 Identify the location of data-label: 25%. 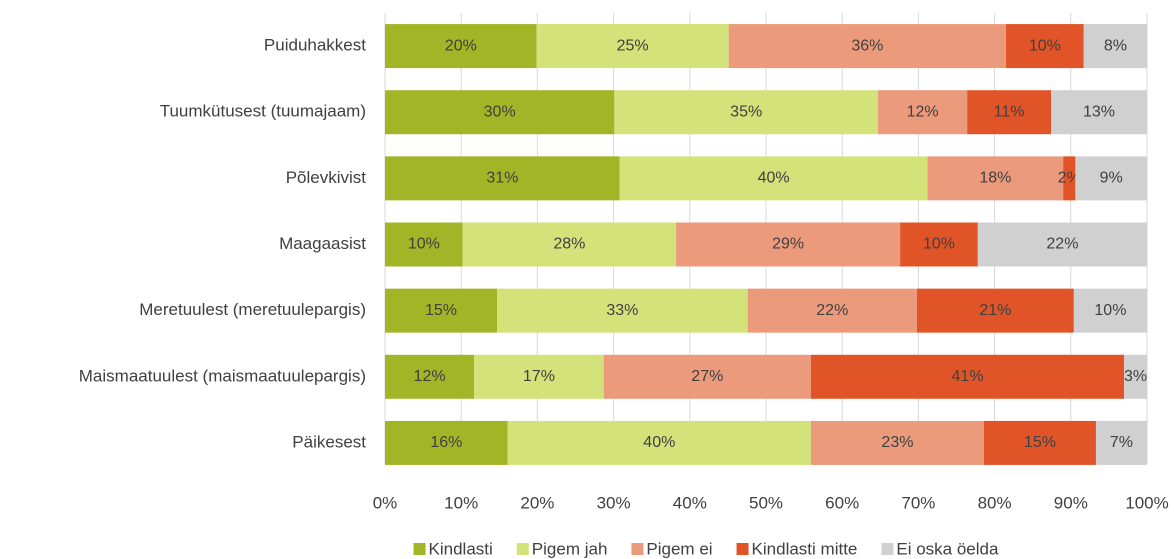
(633, 45).